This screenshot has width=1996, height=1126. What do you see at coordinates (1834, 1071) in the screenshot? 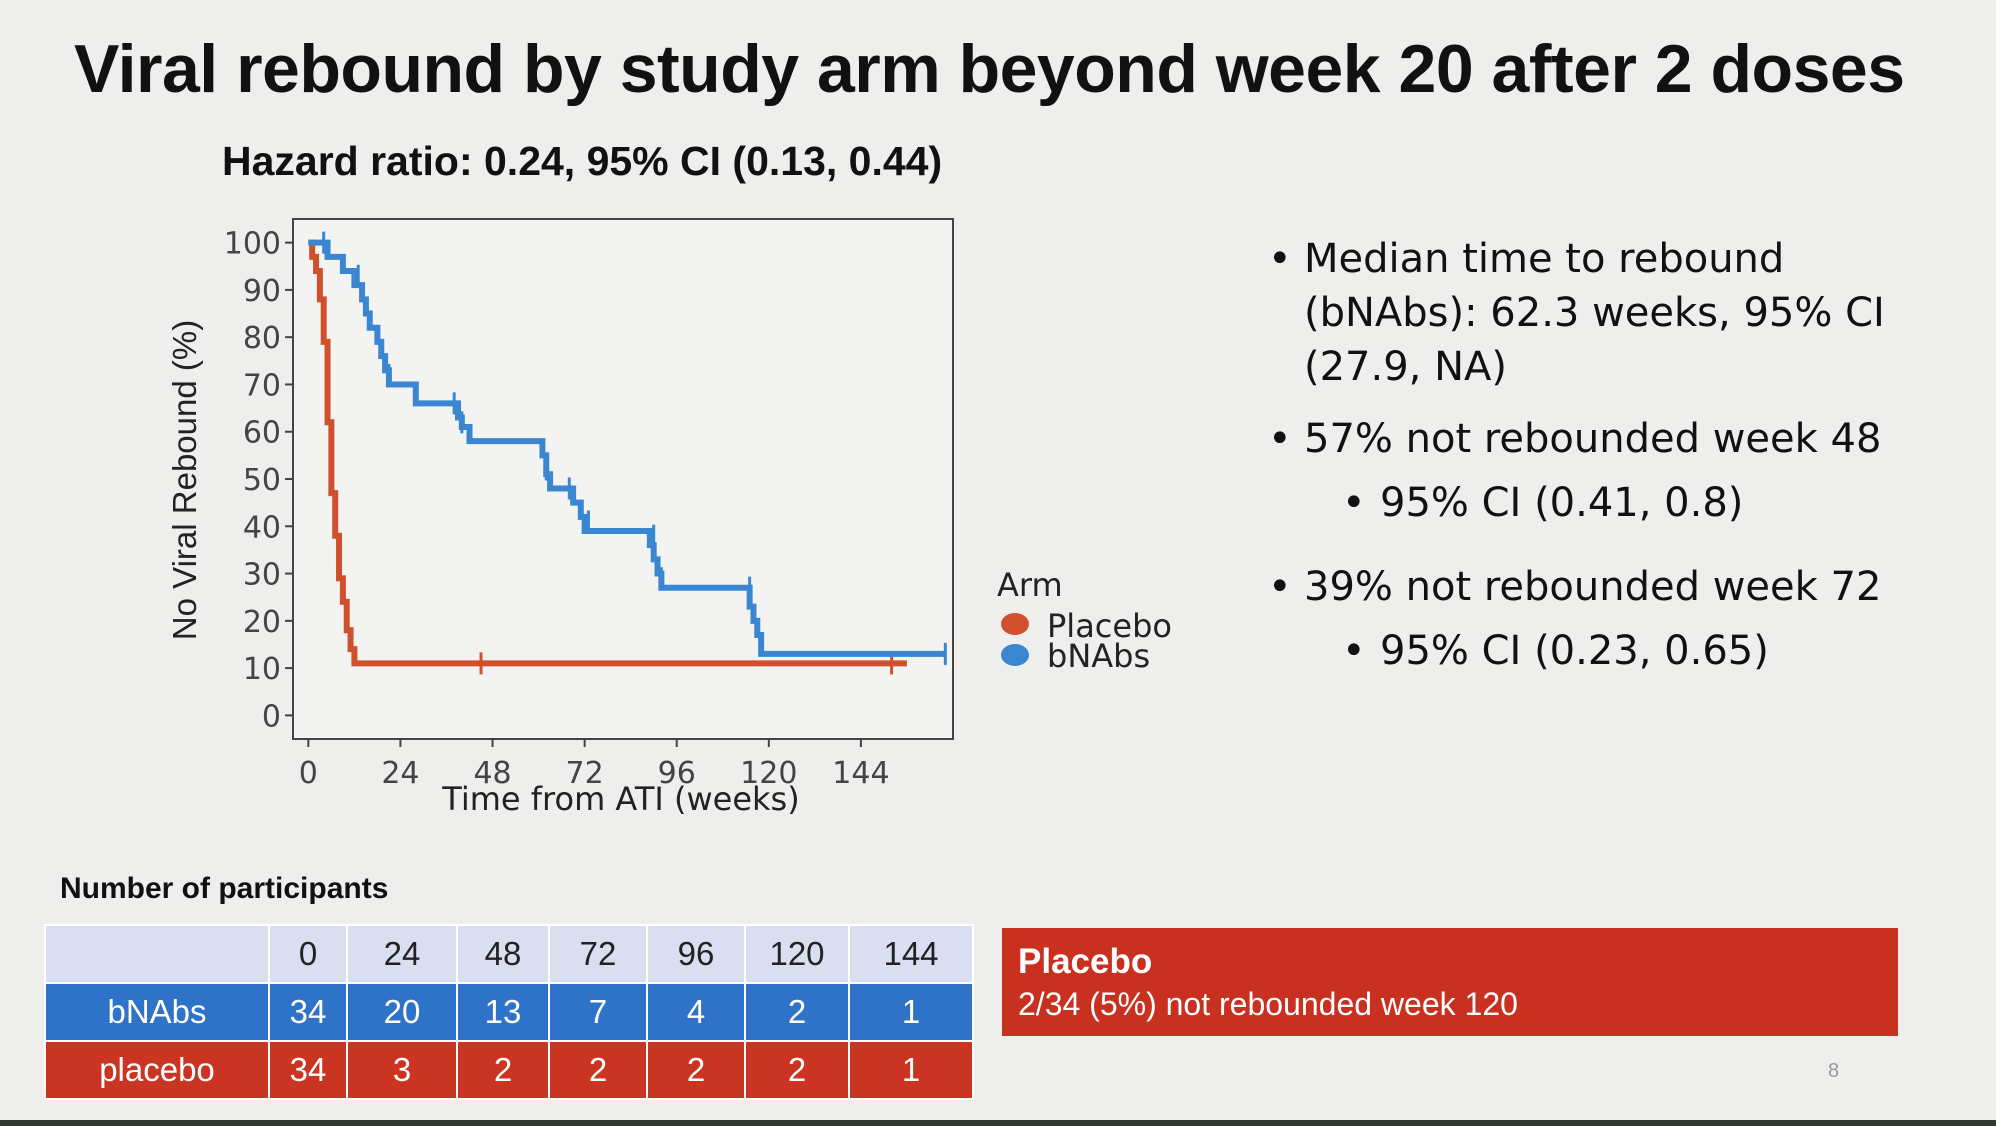
I see `page-number: 8` at bounding box center [1834, 1071].